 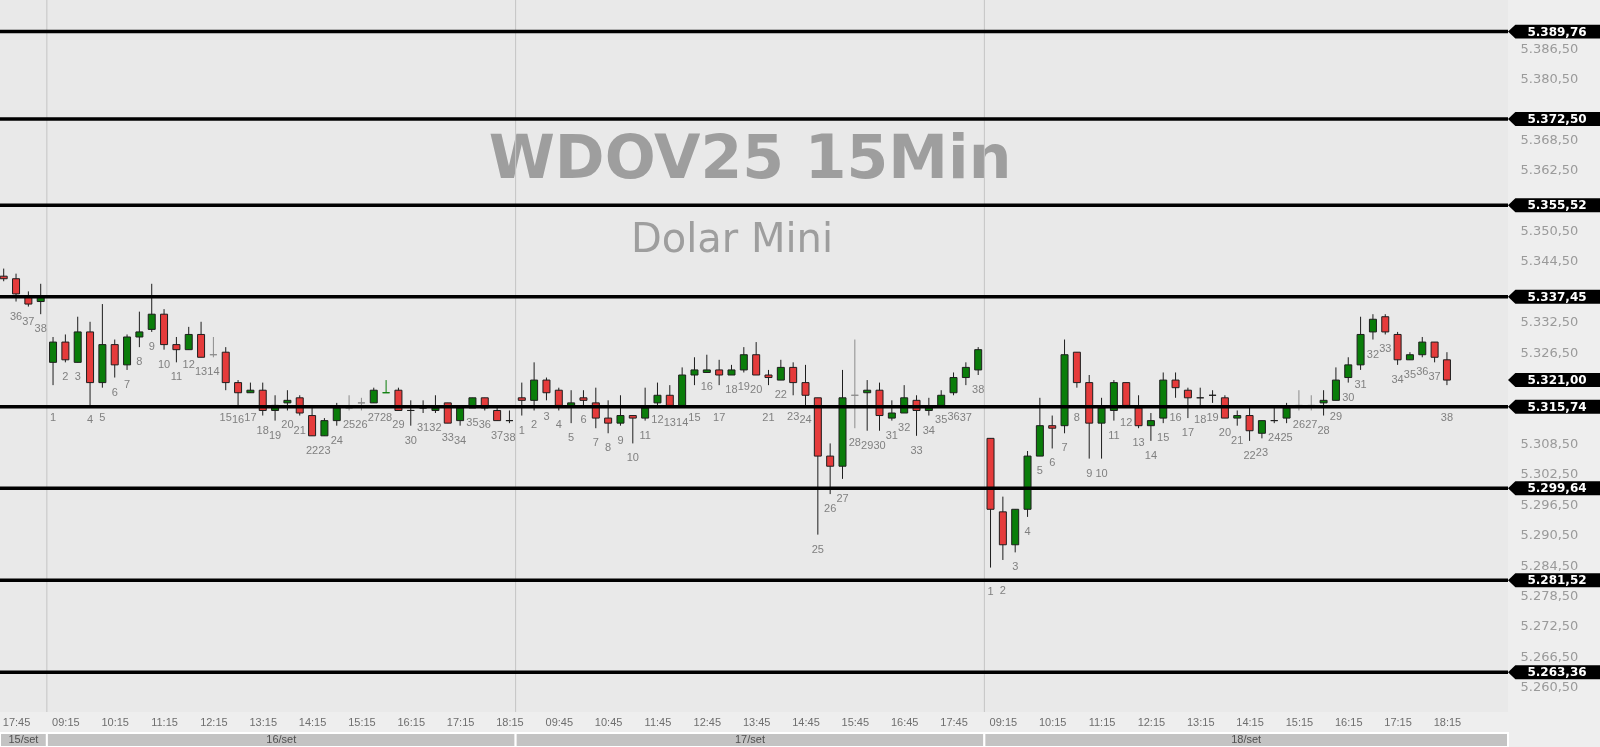 What do you see at coordinates (1549, 322) in the screenshot?
I see `y-tick-label: 5.332,50` at bounding box center [1549, 322].